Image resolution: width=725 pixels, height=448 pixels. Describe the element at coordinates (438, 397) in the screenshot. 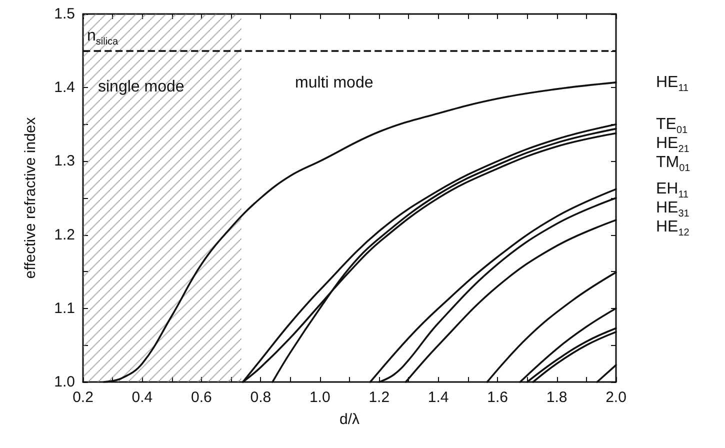

I see `x-tick-label: 1.4` at that location.